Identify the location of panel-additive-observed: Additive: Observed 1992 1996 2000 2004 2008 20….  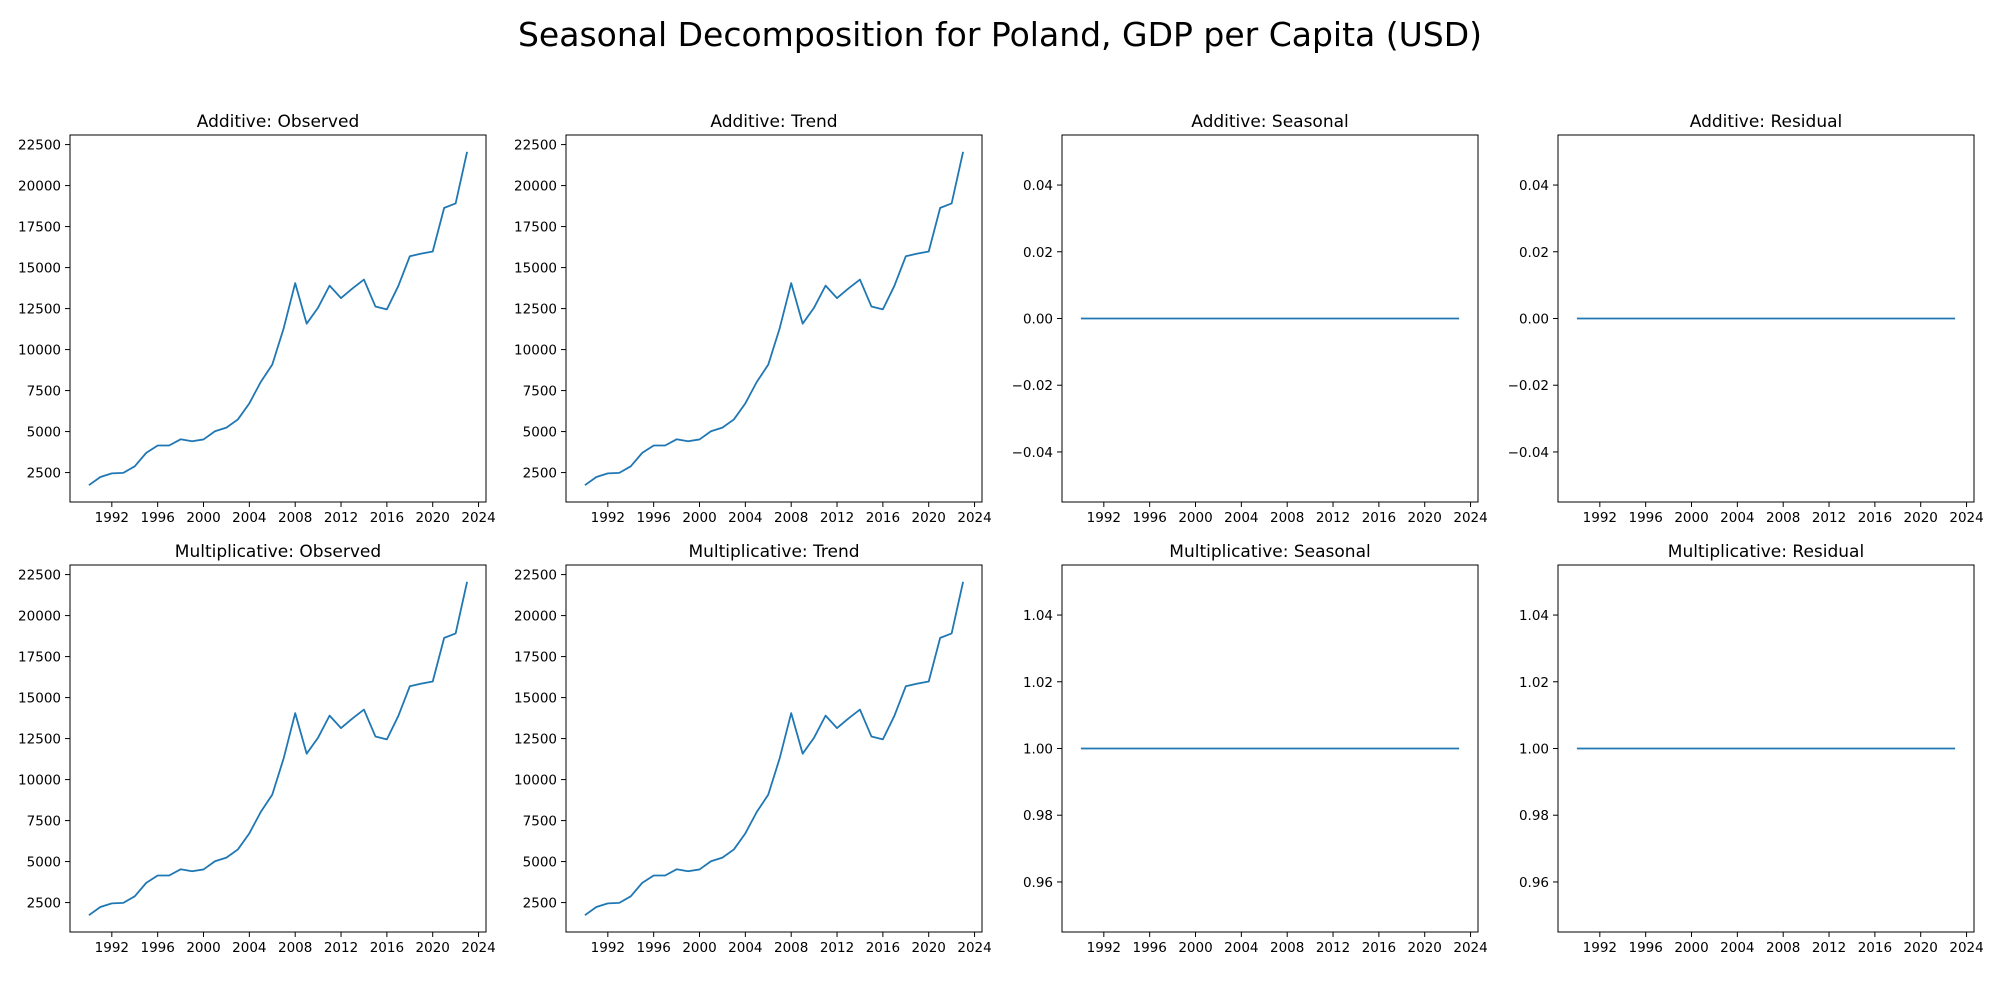
(257, 319).